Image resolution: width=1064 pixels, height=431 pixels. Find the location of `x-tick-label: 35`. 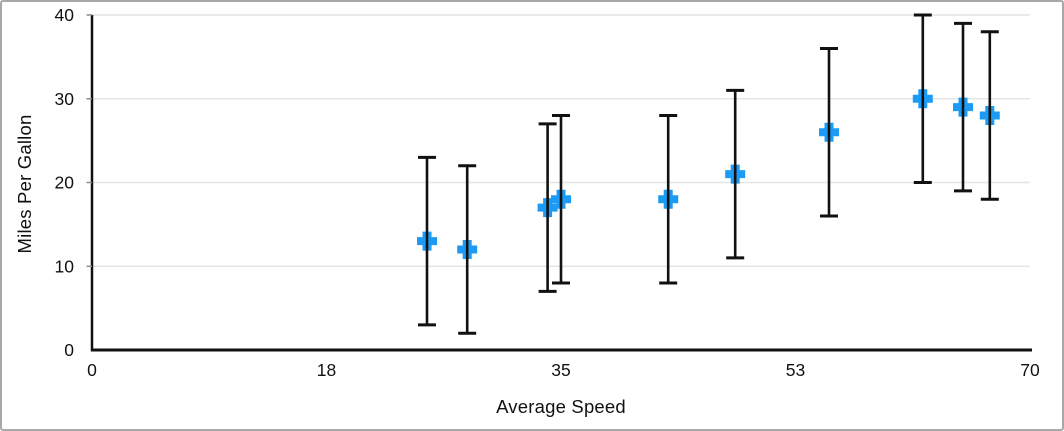

x-tick-label: 35 is located at coordinates (560, 370).